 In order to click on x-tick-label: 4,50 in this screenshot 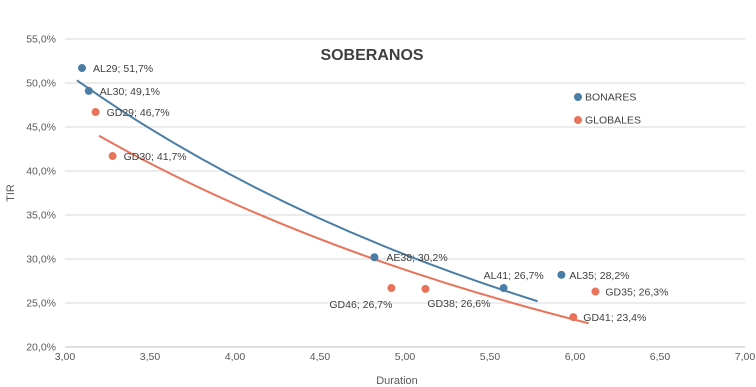, I will do `click(320, 357)`.